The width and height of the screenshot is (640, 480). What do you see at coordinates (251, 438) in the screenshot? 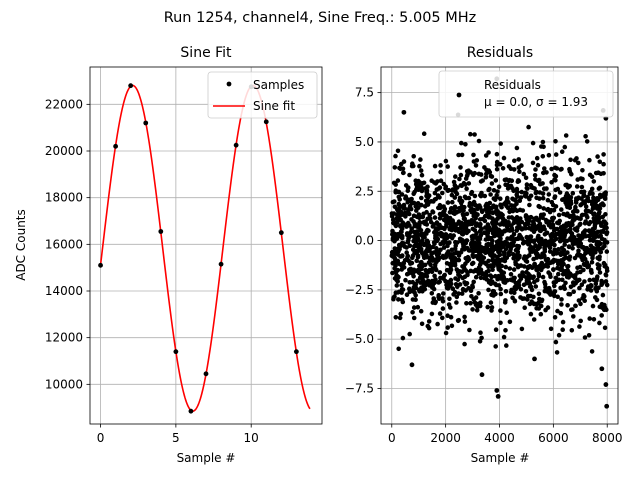
I see `x-tick-label: 10` at bounding box center [251, 438].